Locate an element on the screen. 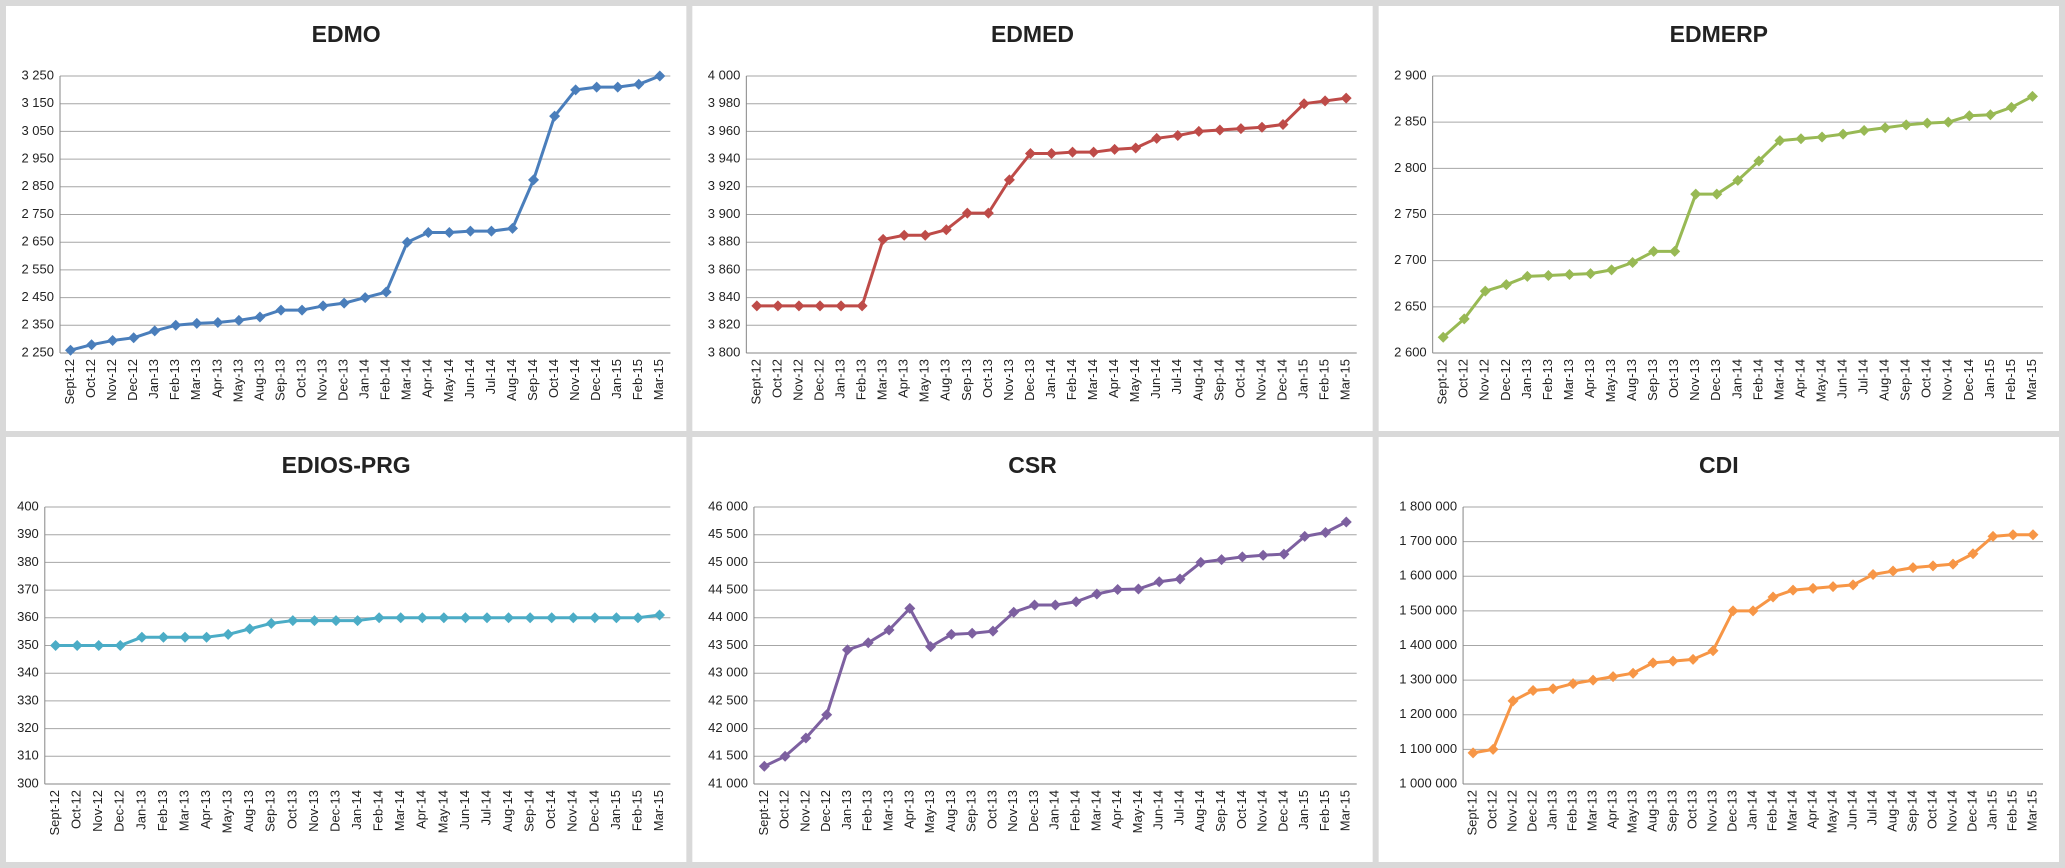 This screenshot has height=868, width=2065. y-tick-label: 320 is located at coordinates (28, 727).